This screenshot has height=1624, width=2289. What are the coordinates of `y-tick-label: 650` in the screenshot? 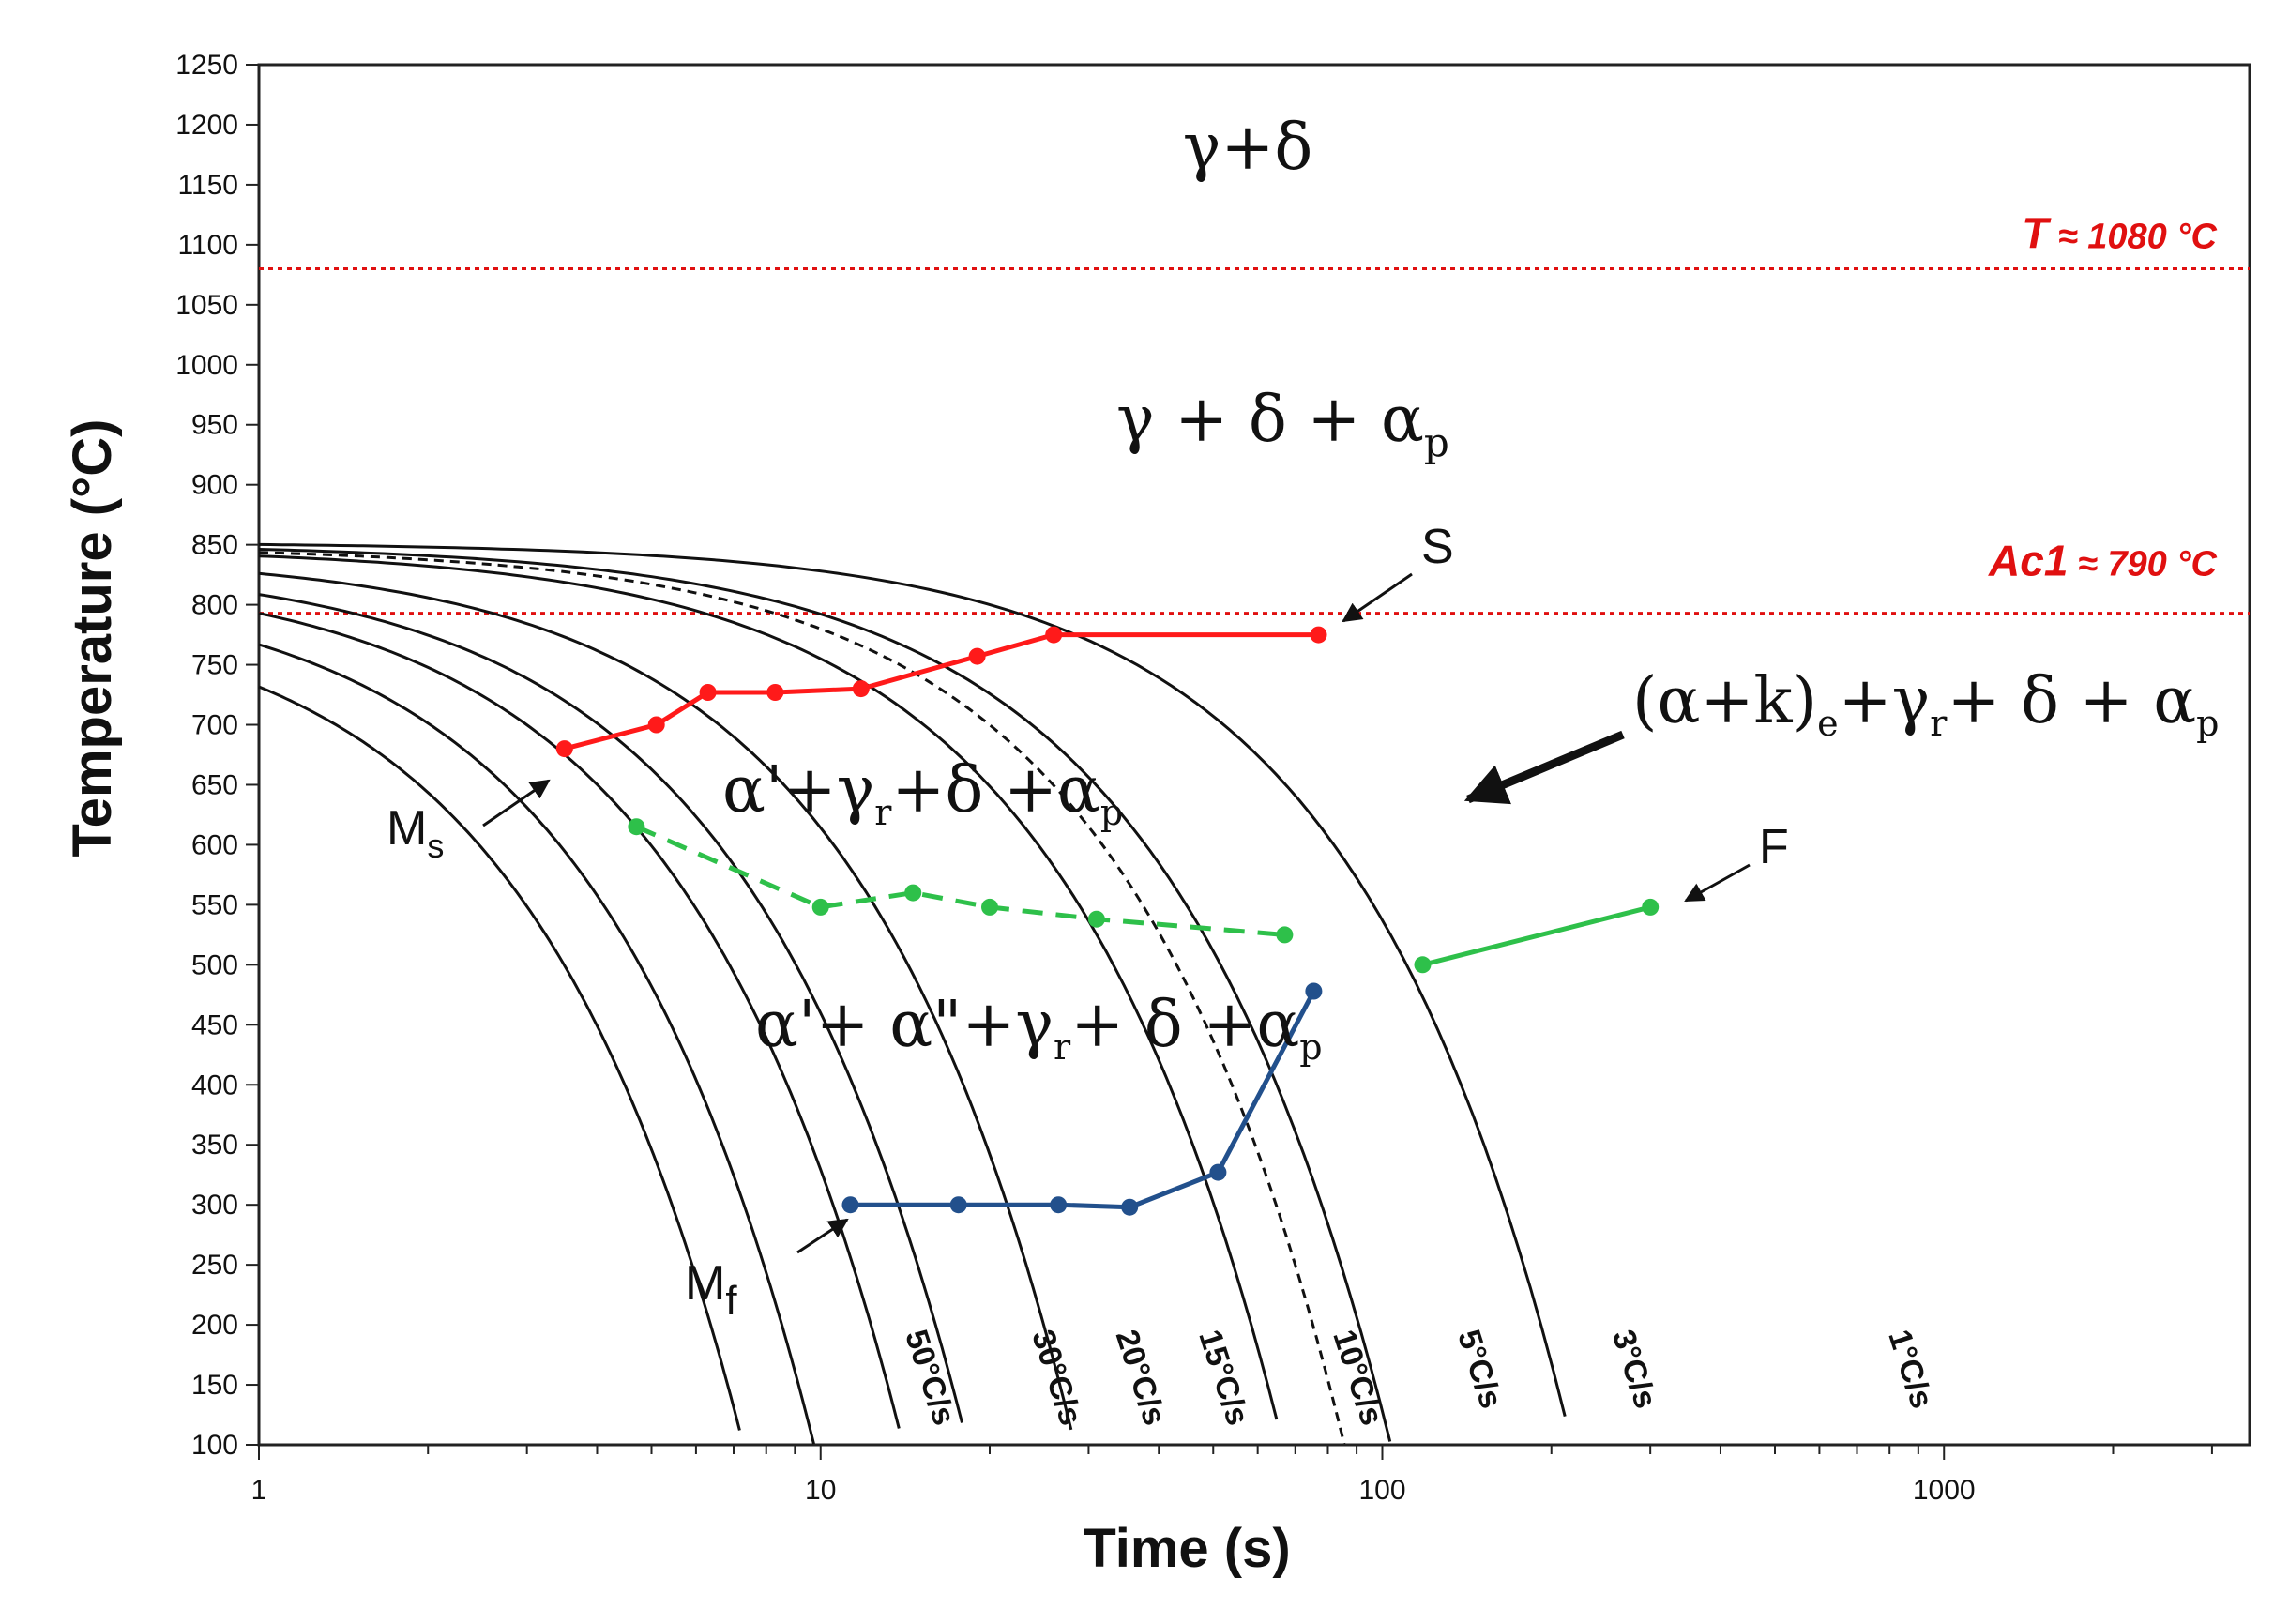 It's located at (214, 785).